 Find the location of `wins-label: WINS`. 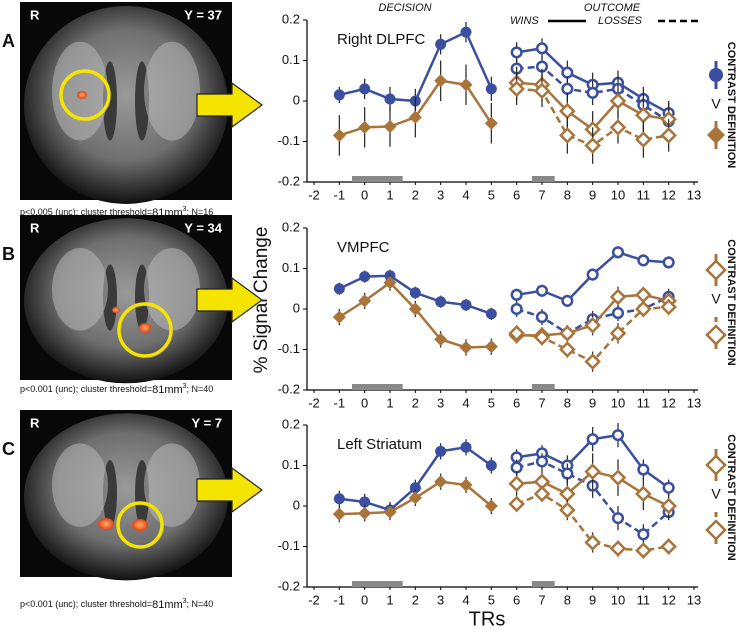

wins-label: WINS is located at coordinates (524, 21).